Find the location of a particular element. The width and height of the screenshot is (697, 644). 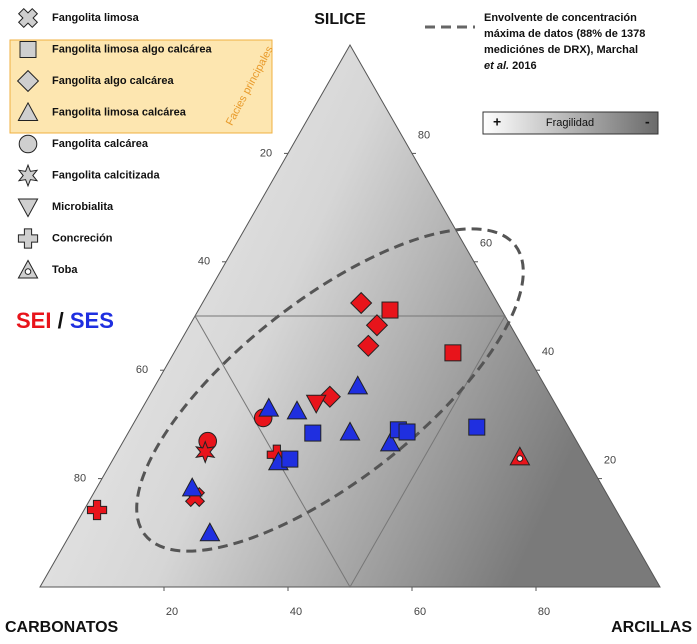

legend-label: Fangolita calcárea is located at coordinates (100, 144).